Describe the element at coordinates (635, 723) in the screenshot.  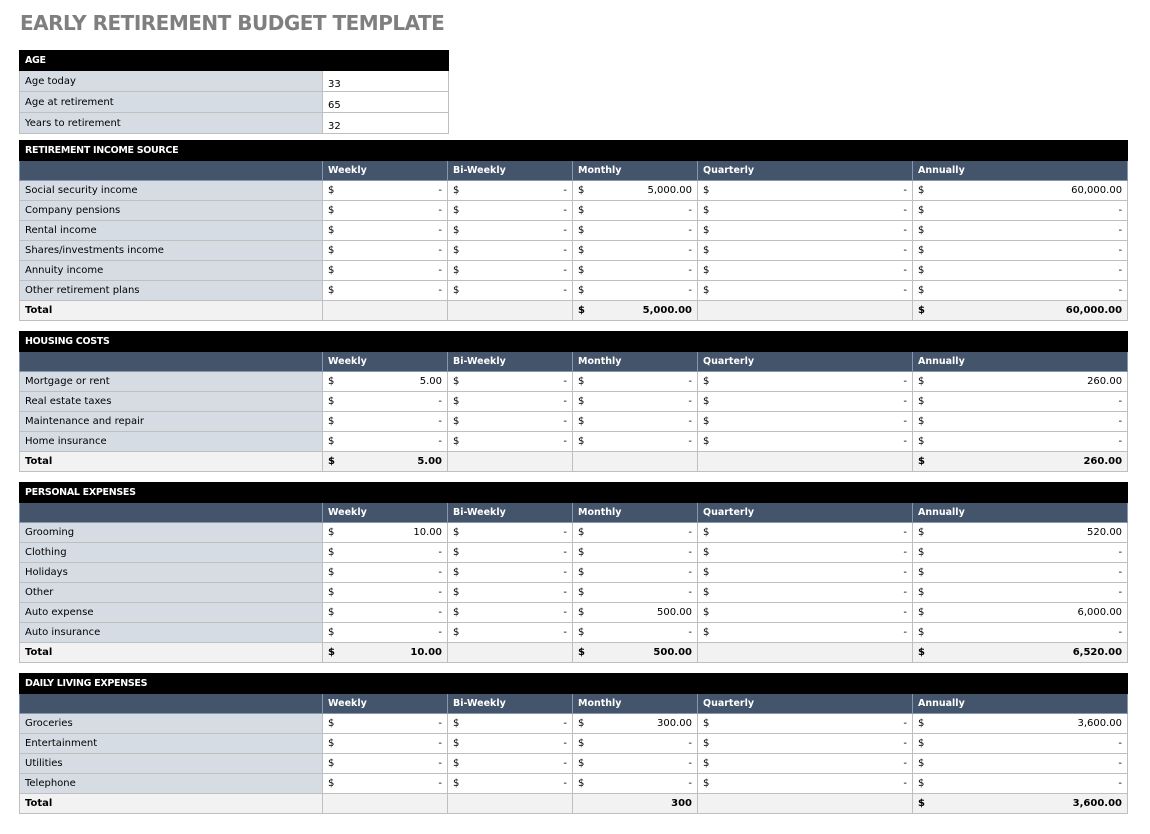
I see `amount-cell: $300.00` at that location.